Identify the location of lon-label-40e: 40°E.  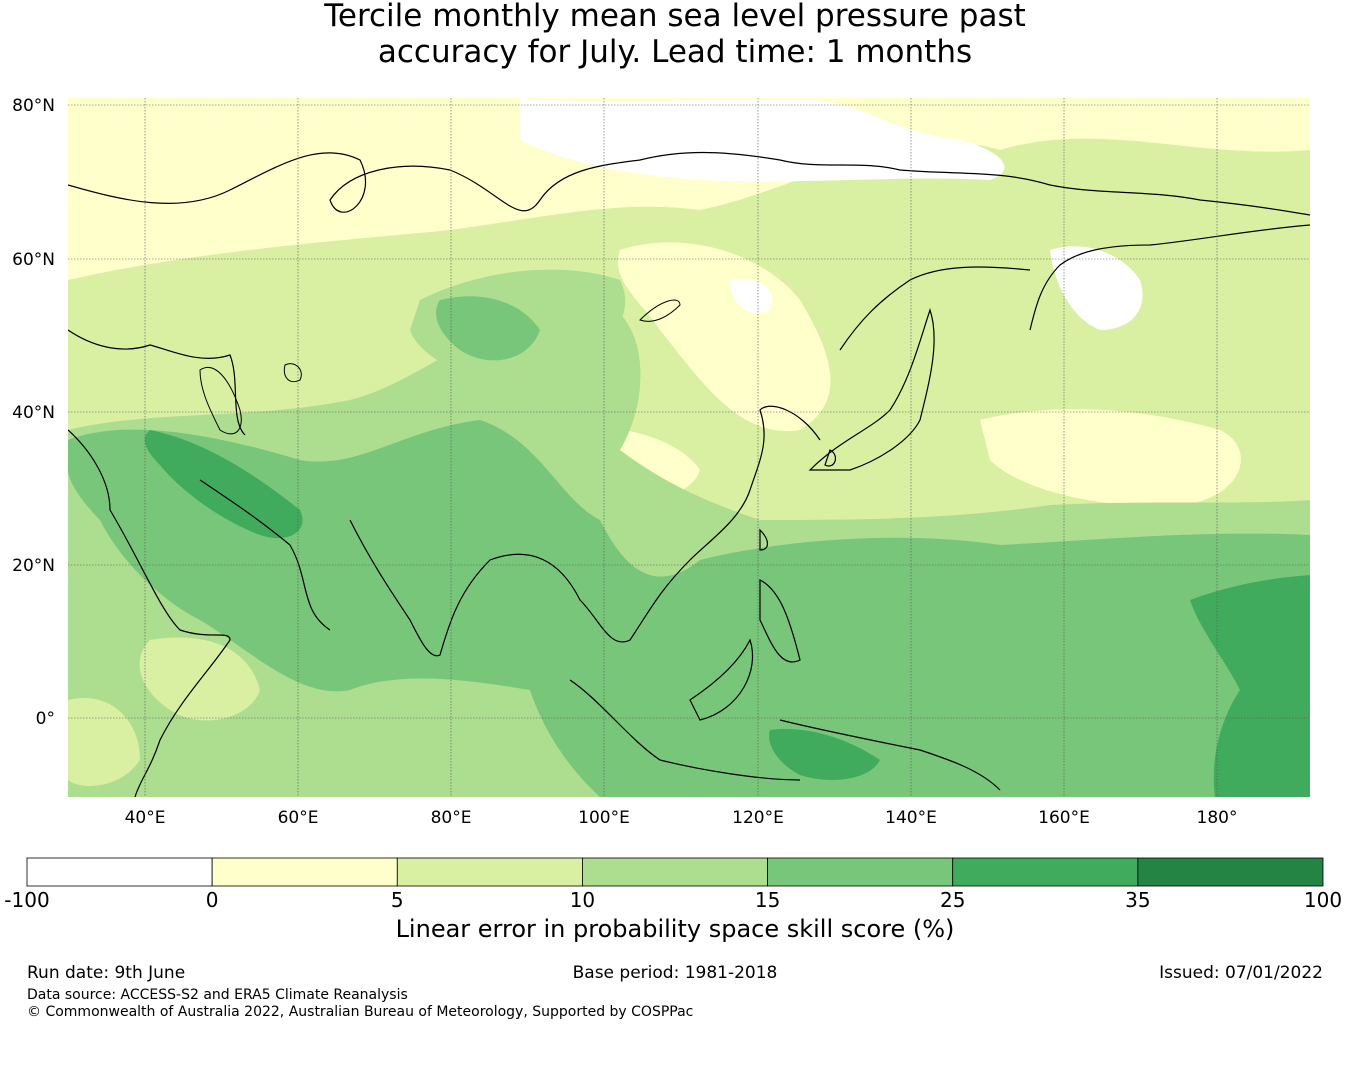
(145, 818).